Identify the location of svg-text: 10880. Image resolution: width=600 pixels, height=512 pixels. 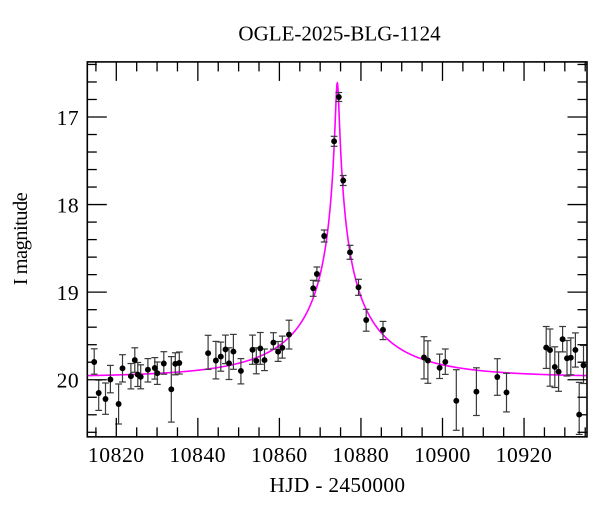
(361, 455).